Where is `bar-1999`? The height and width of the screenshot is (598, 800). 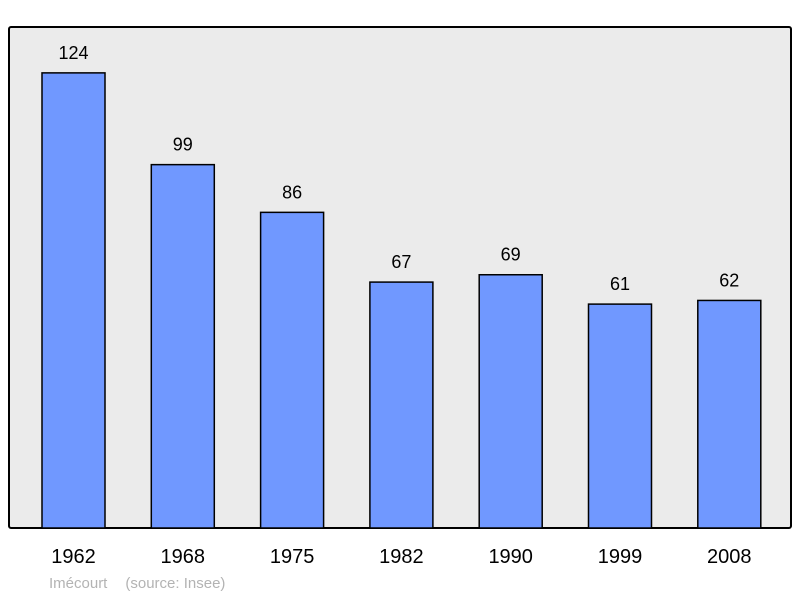 bar-1999 is located at coordinates (620, 416).